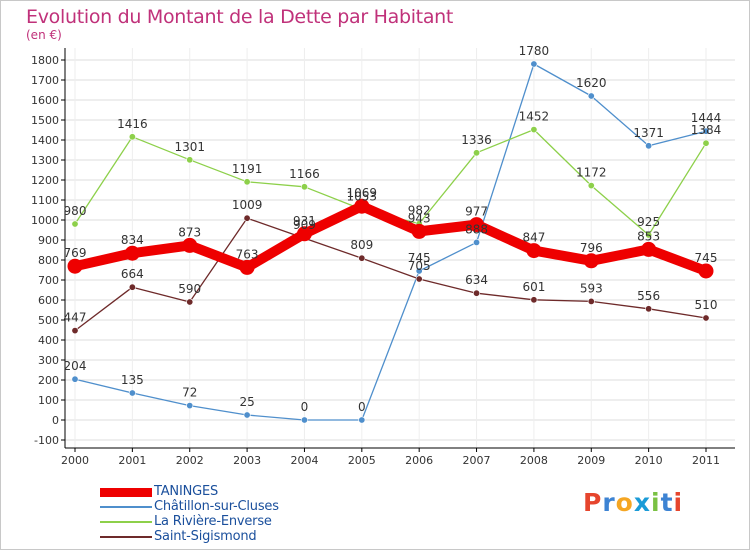  What do you see at coordinates (534, 51) in the screenshot?
I see `data-label-chatillon-sur-cluses: 1780` at bounding box center [534, 51].